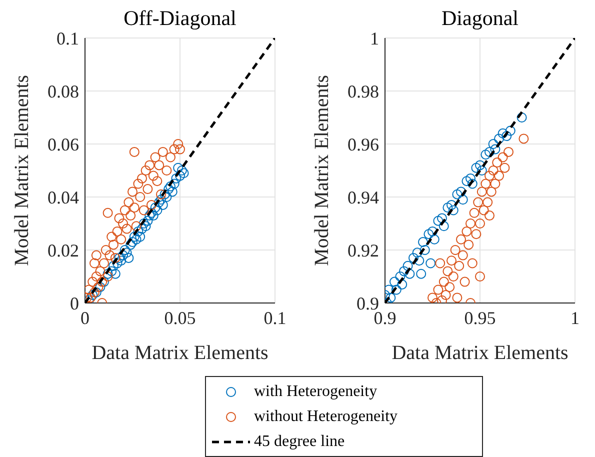 This screenshot has width=595, height=457. I want to click on y-tick-label: 0.98, so click(363, 91).